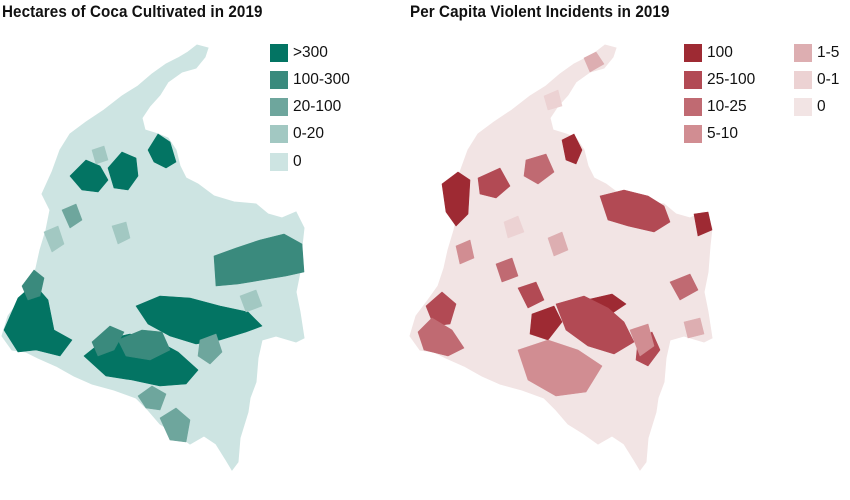 The image size is (850, 500). Describe the element at coordinates (72, 216) in the screenshot. I see `region-20-100-north` at that location.